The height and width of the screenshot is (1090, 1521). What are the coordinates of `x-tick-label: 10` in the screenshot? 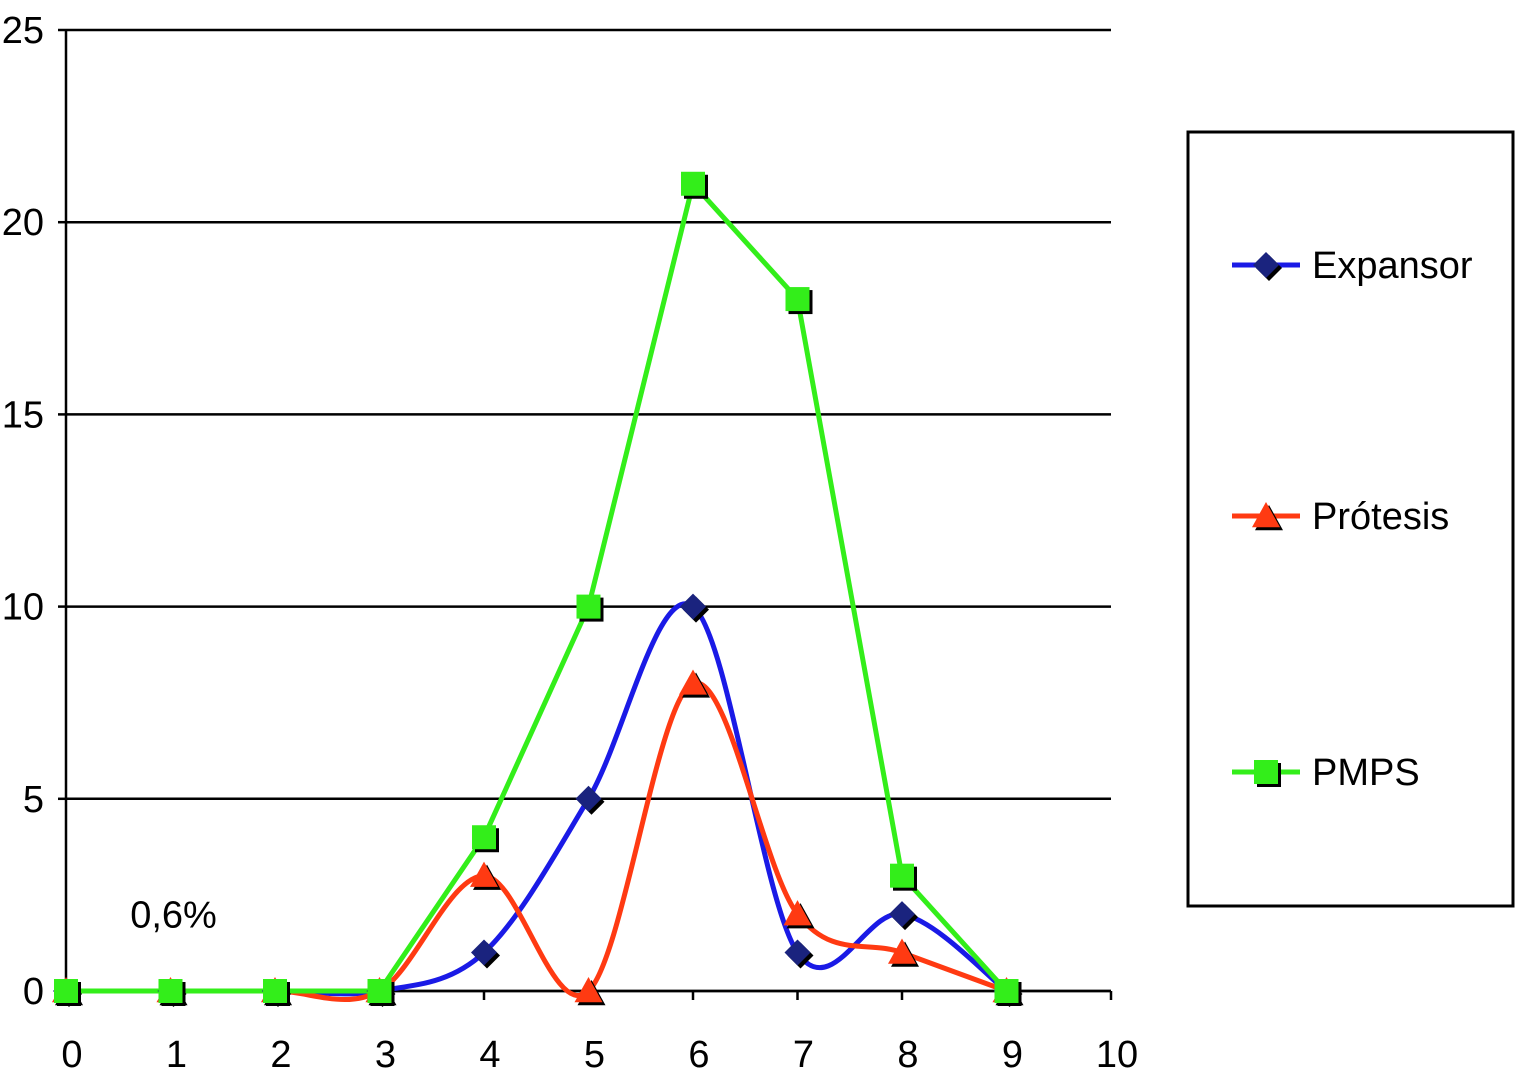 It's located at (1117, 1055).